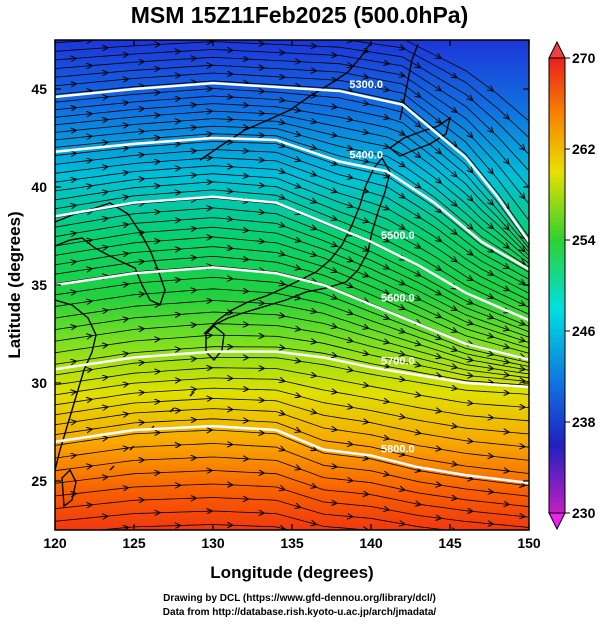 The width and height of the screenshot is (599, 625). I want to click on colorbar-bottom-arrow, so click(557, 521).